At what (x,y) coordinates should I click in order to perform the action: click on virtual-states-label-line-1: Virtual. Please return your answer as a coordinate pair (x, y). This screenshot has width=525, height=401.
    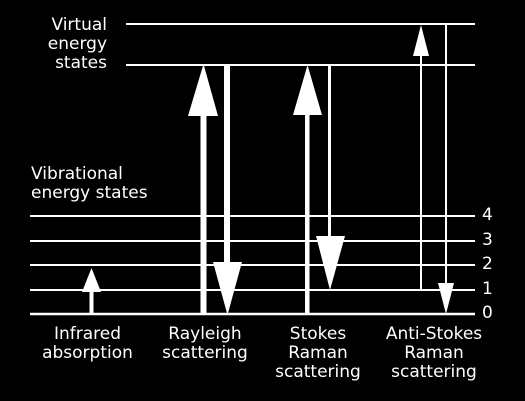
    Looking at the image, I should click on (79, 25).